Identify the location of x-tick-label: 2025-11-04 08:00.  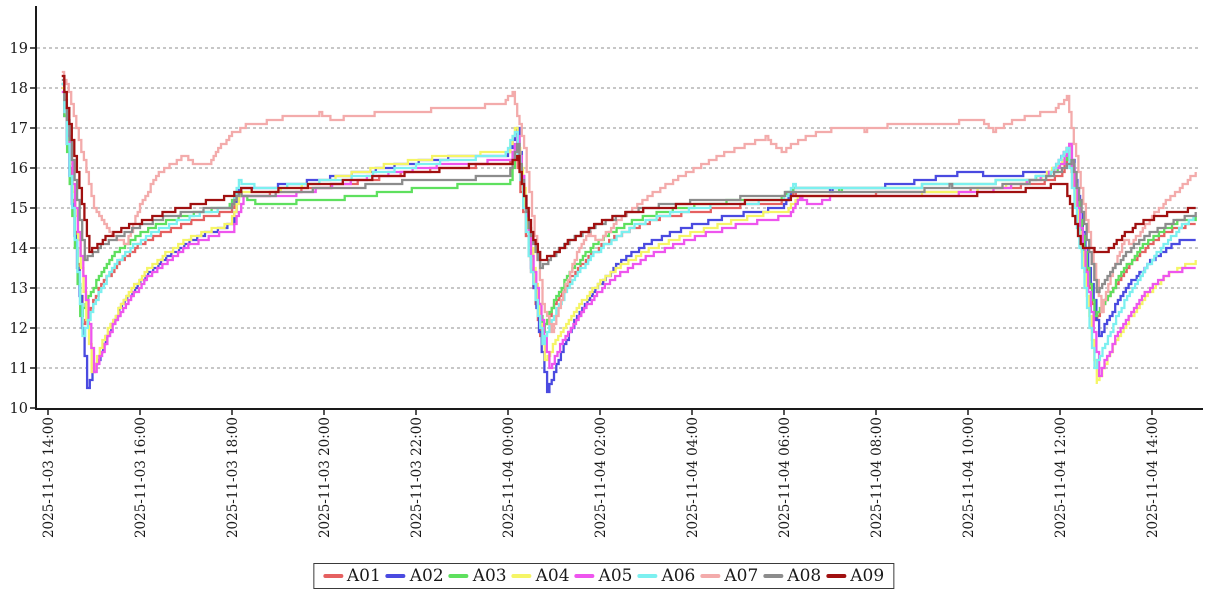
(877, 477).